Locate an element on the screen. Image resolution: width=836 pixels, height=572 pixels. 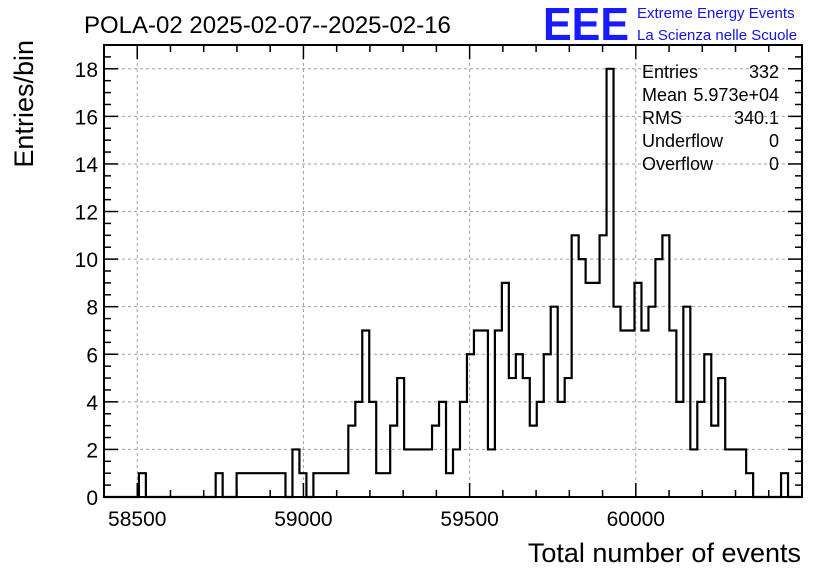
y-tick-label: 6 is located at coordinates (92, 355).